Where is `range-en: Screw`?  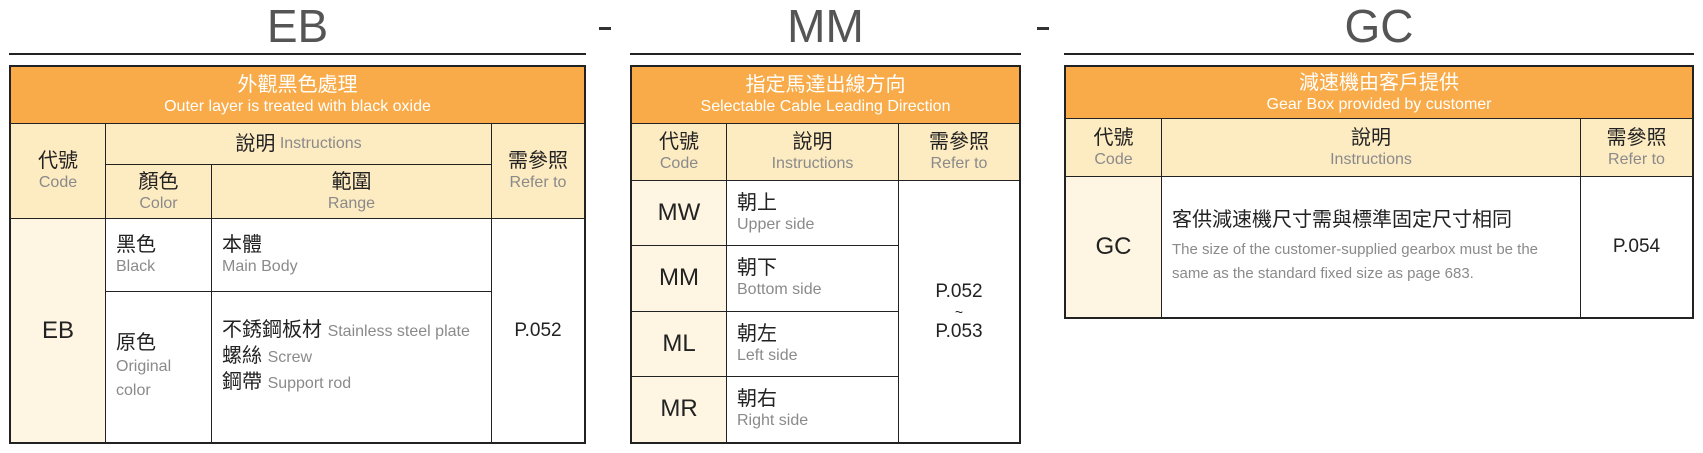 range-en: Screw is located at coordinates (290, 357).